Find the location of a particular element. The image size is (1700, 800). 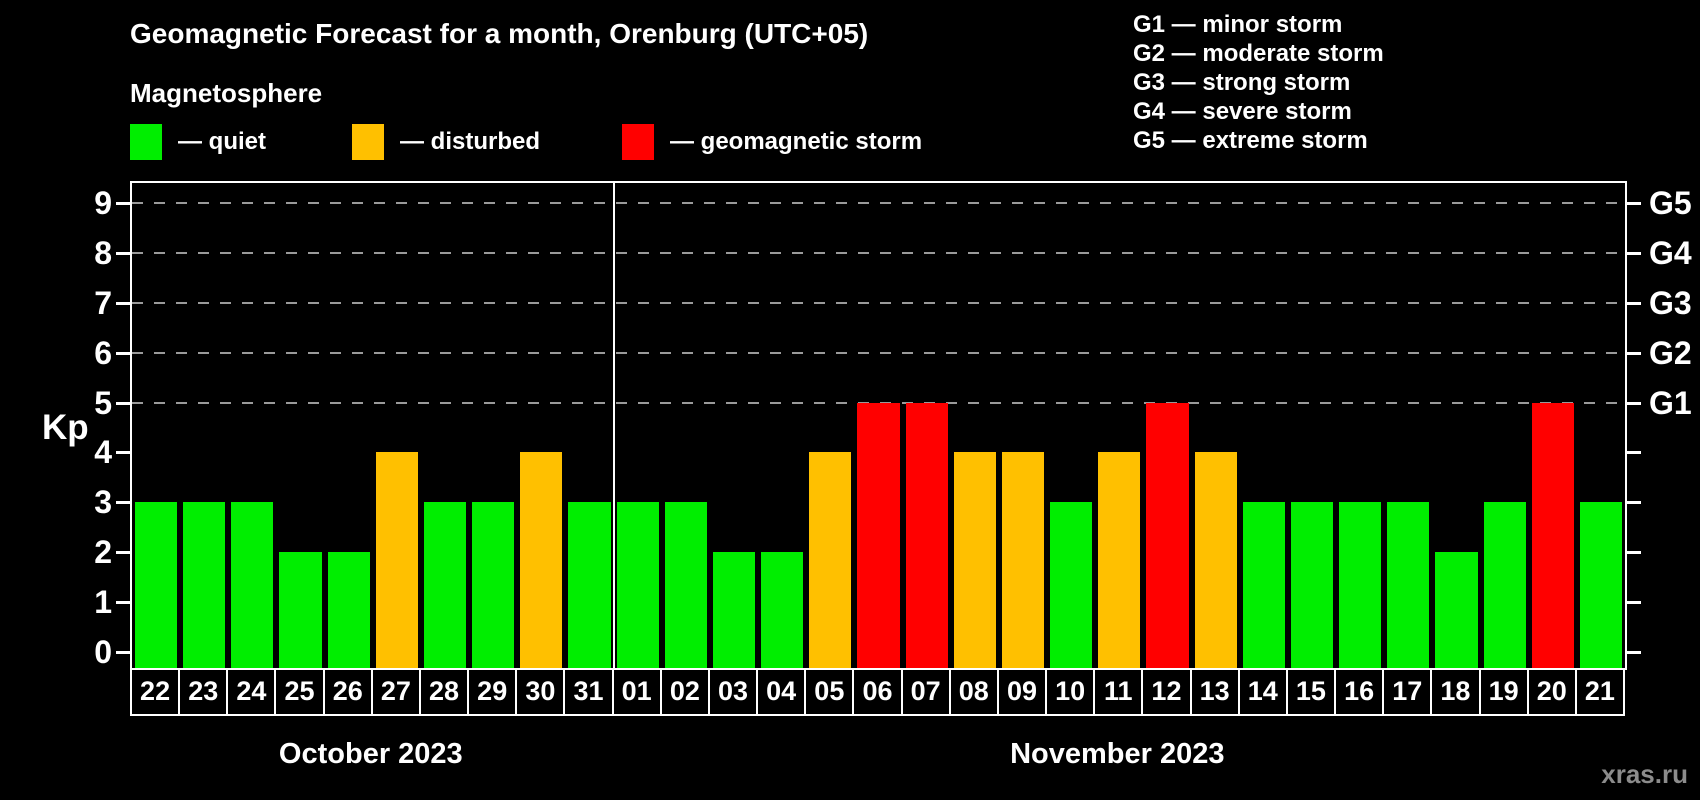

day-label-cell-02: 02 is located at coordinates (684, 692).